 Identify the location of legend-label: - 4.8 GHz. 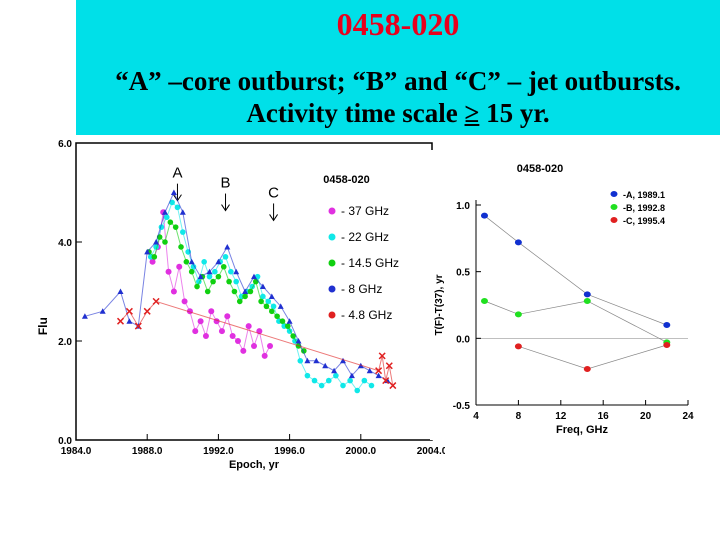
(366, 315).